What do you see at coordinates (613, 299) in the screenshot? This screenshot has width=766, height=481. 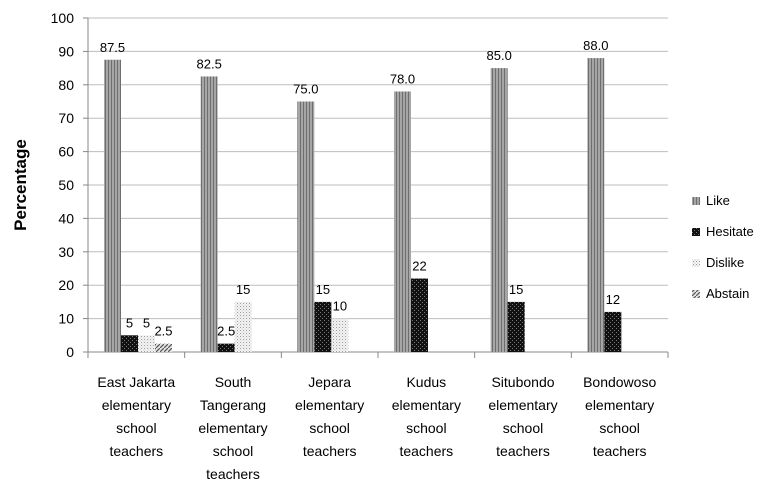 I see `data-label: 12` at bounding box center [613, 299].